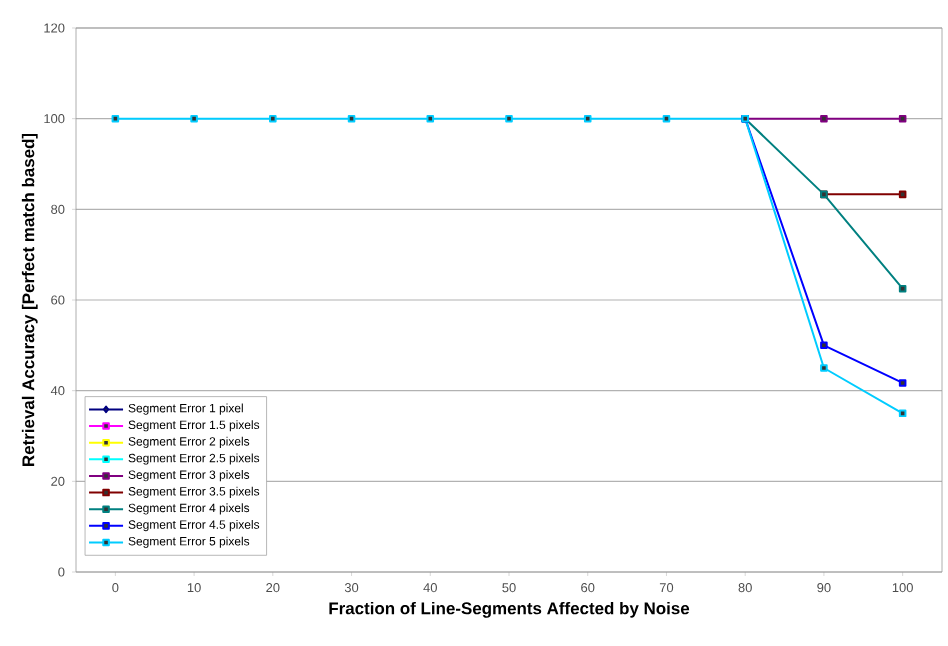 The height and width of the screenshot is (646, 948). I want to click on y-axis-title: Retrieval Accuracy [Perfect match based], so click(29, 299).